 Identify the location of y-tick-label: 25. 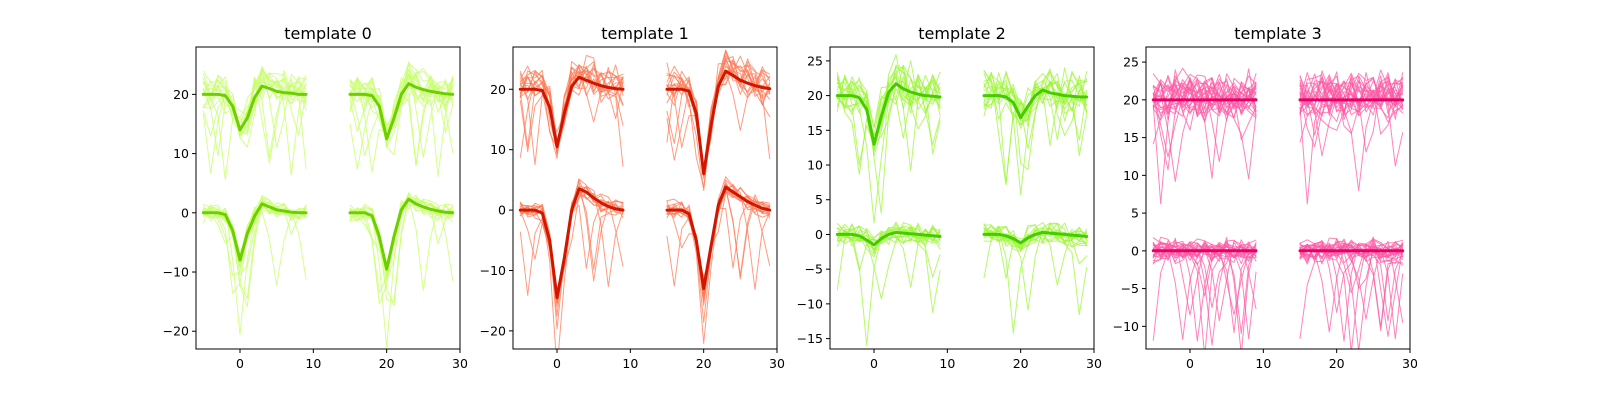
(1131, 62).